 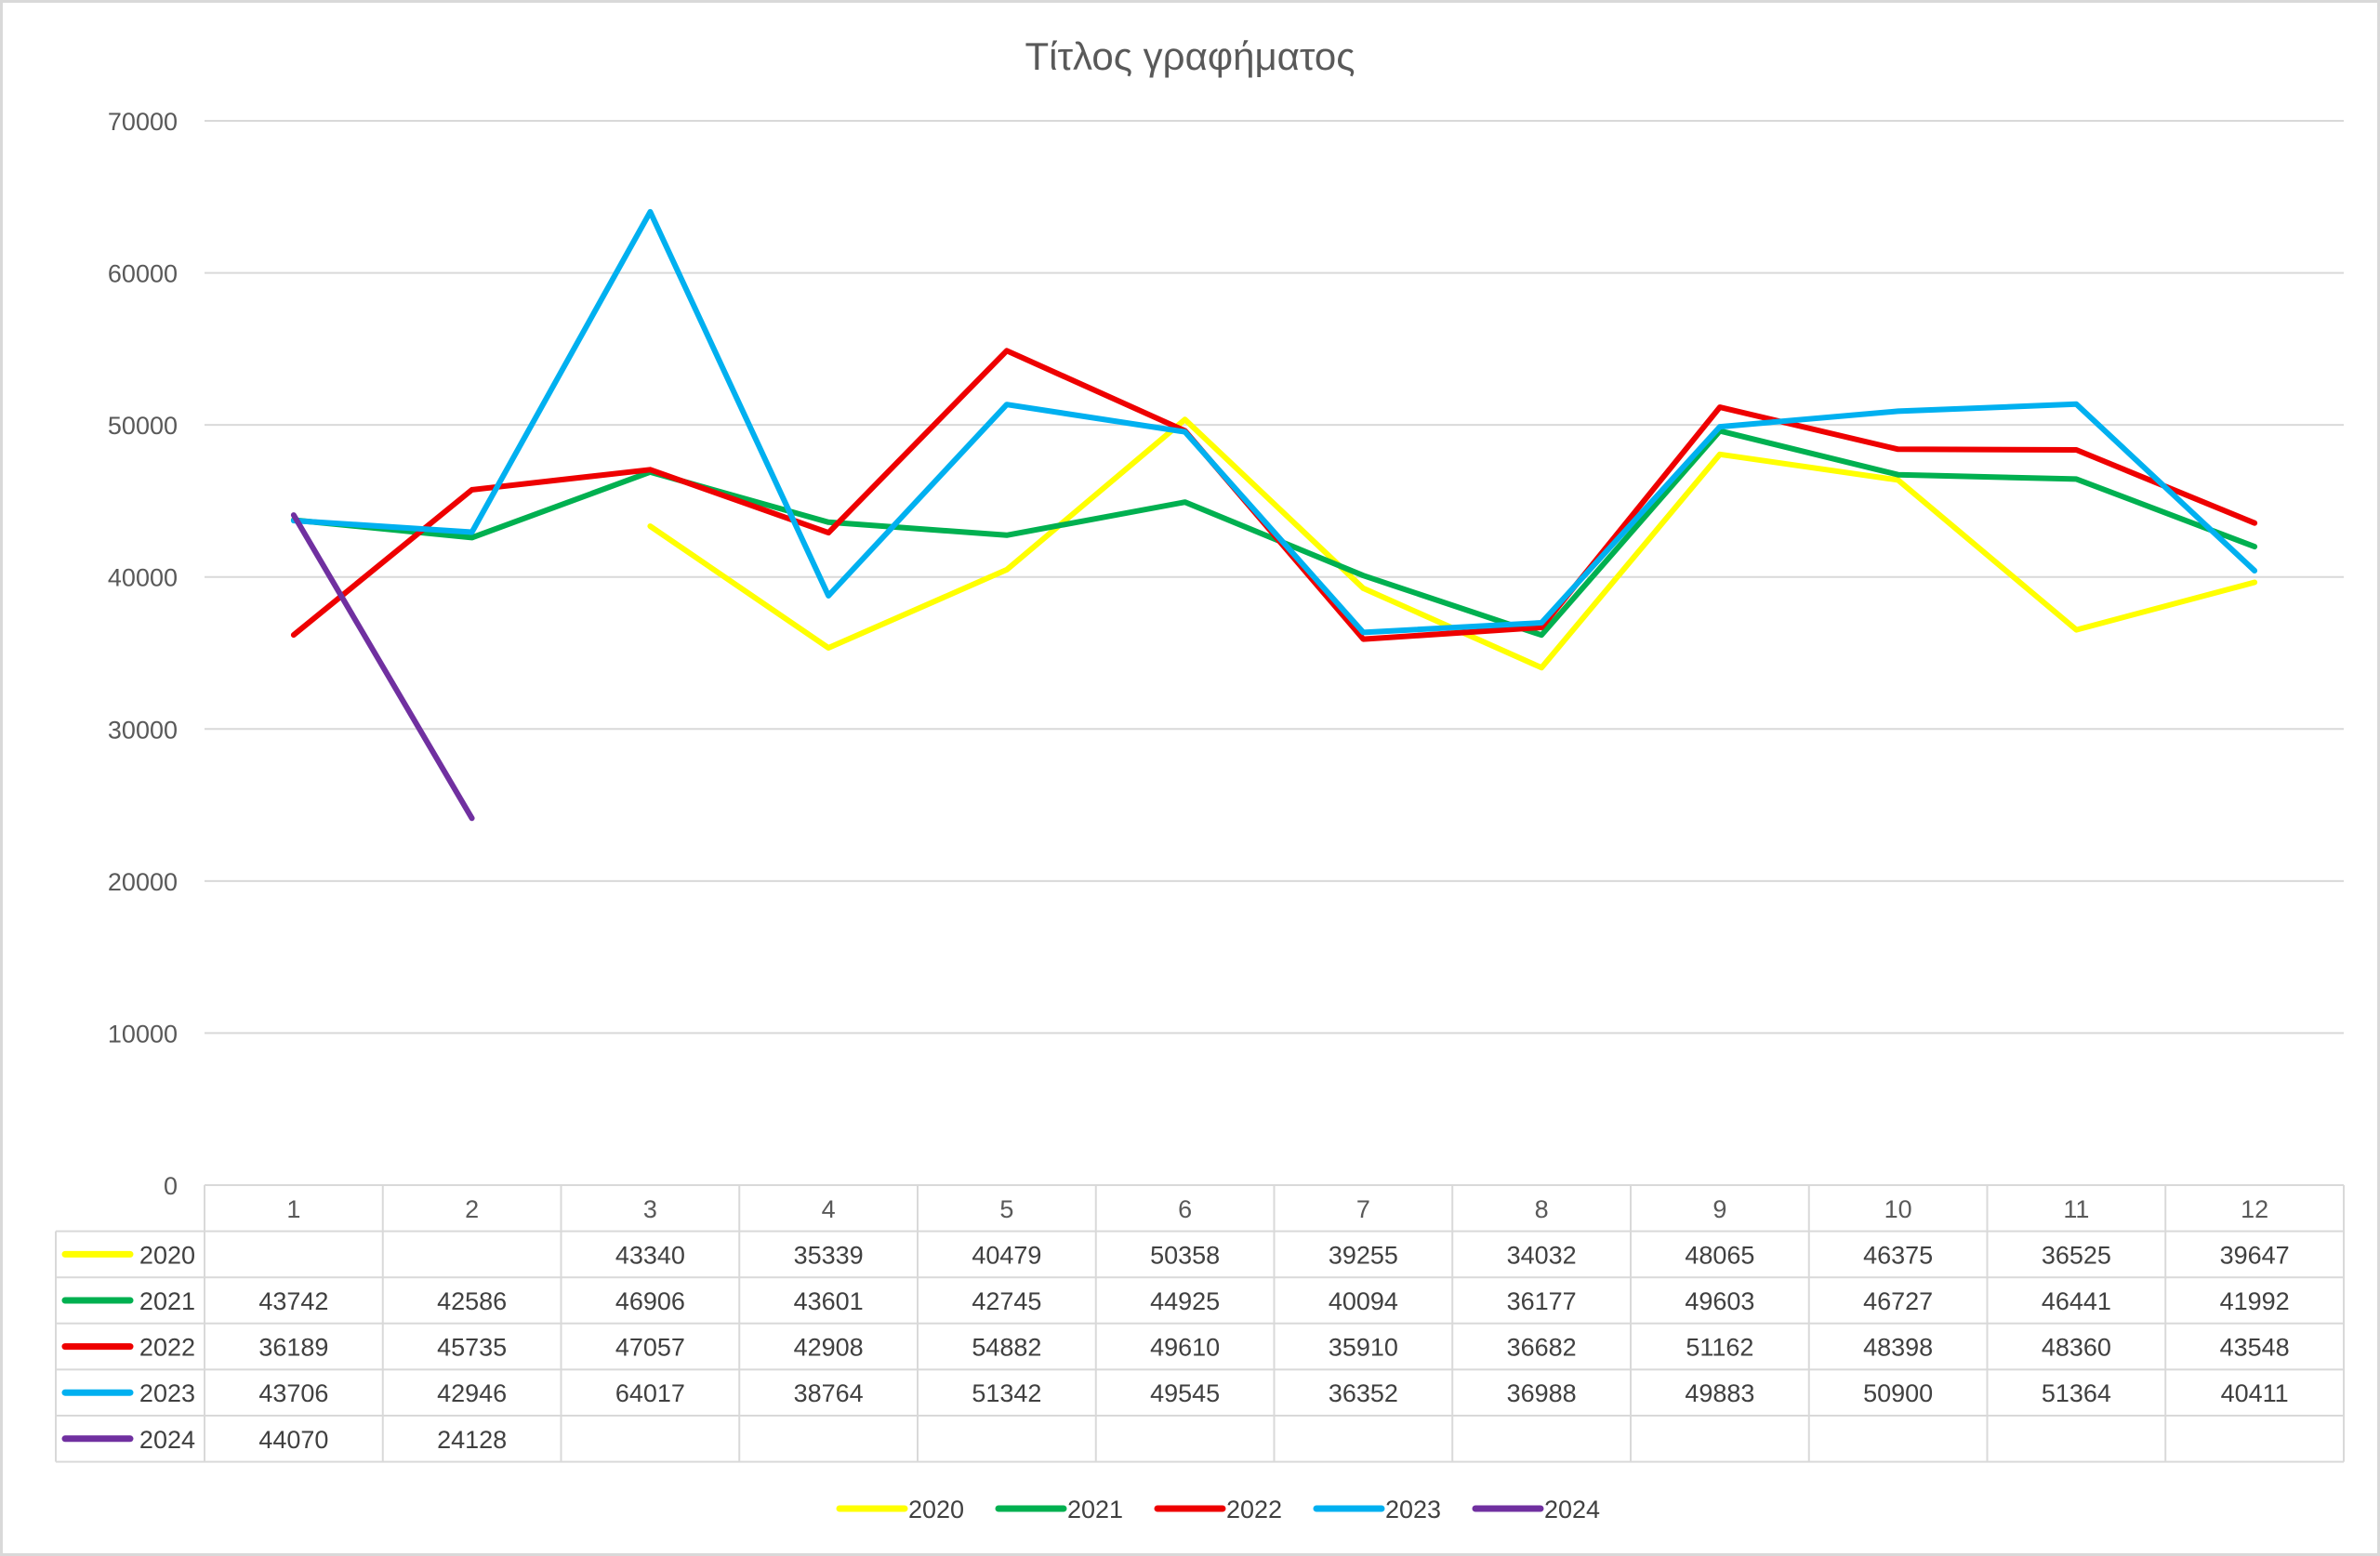 What do you see at coordinates (167, 1301) in the screenshot?
I see `table-row-label: 2021` at bounding box center [167, 1301].